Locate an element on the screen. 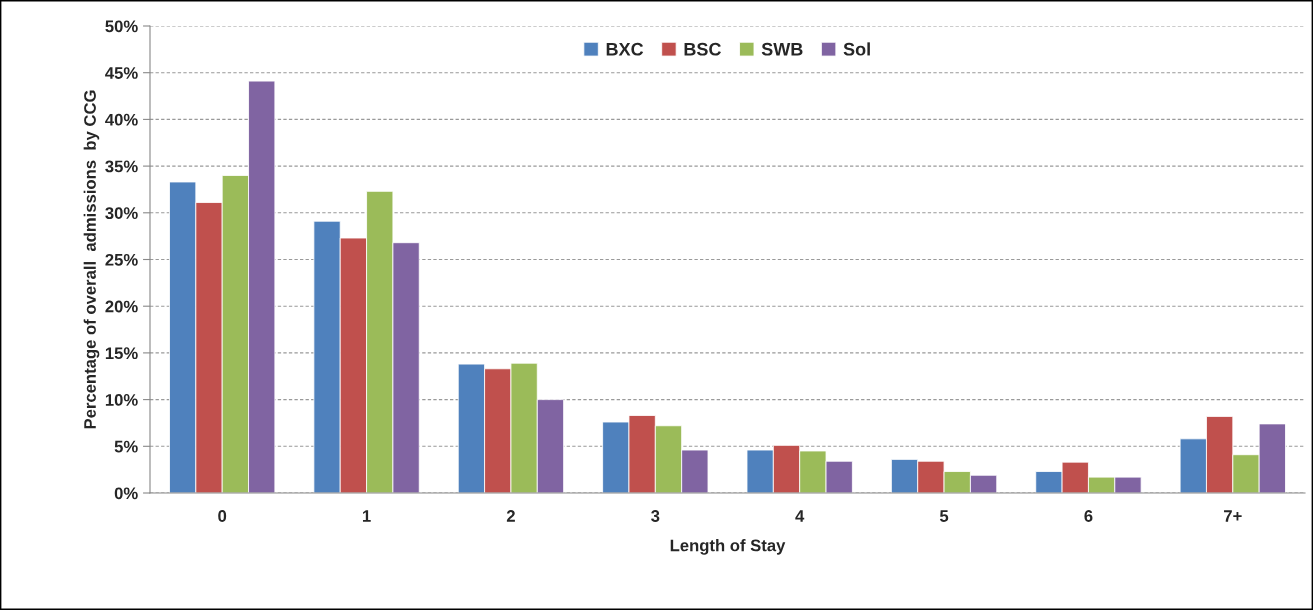 Image resolution: width=1313 pixels, height=610 pixels. y-tick-label: 40% is located at coordinates (121, 119).